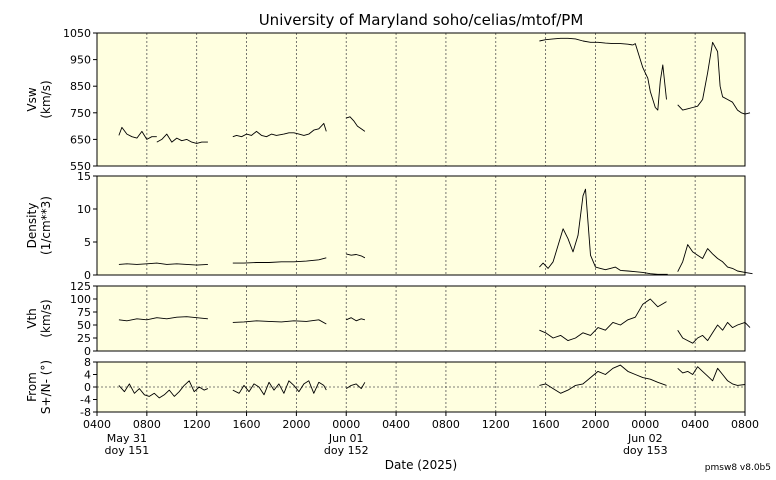 Image resolution: width=776 pixels, height=480 pixels. I want to click on y-axis-label-line: From, so click(32, 387).